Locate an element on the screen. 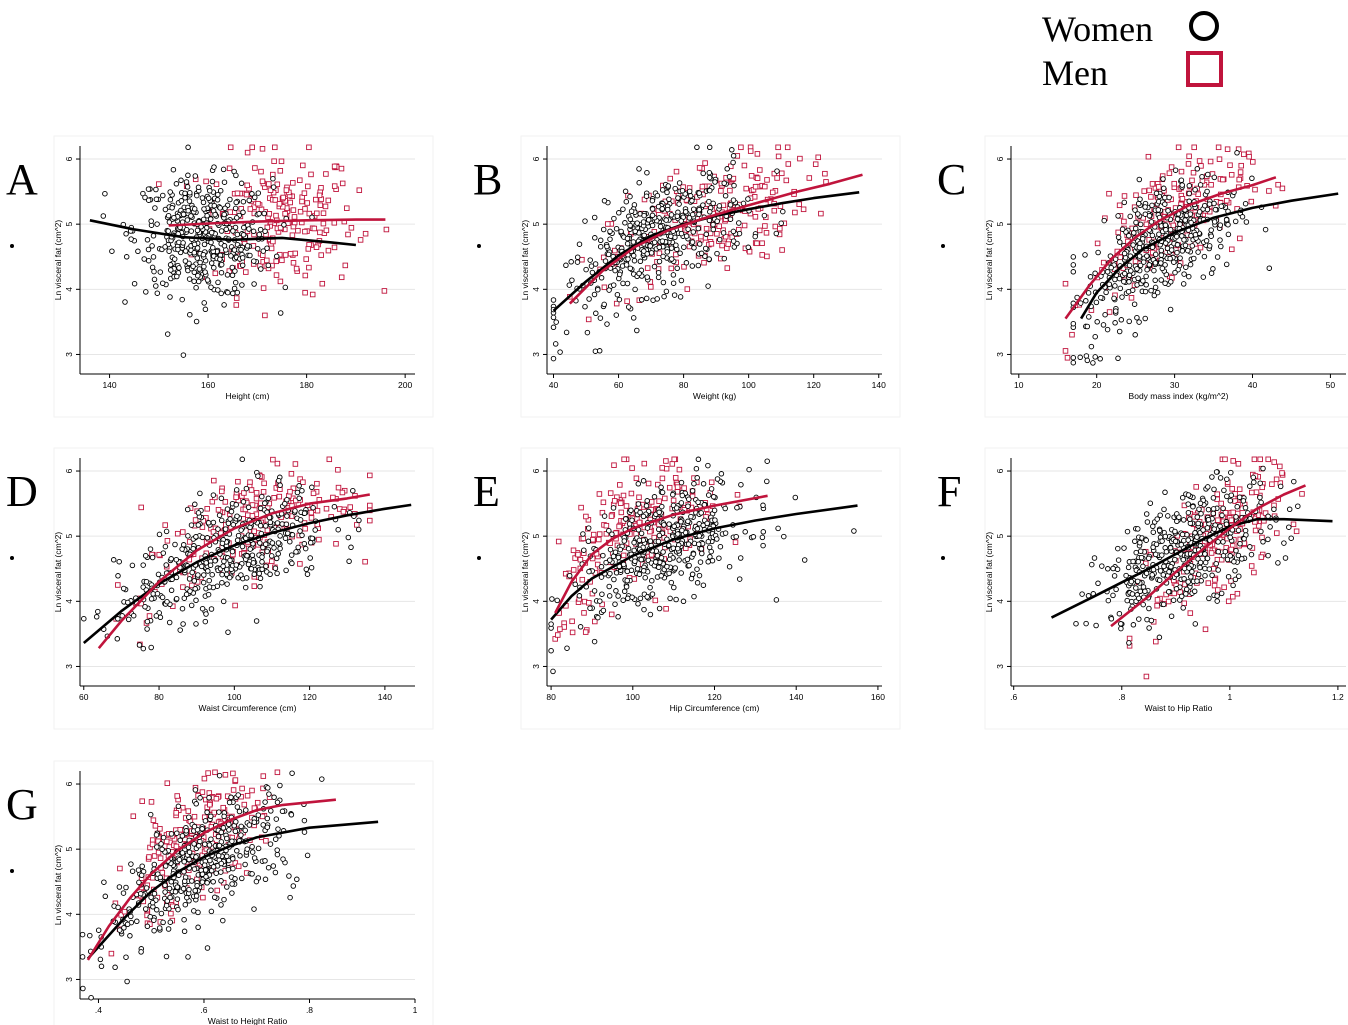  legend-label-men: Men is located at coordinates (1075, 73).